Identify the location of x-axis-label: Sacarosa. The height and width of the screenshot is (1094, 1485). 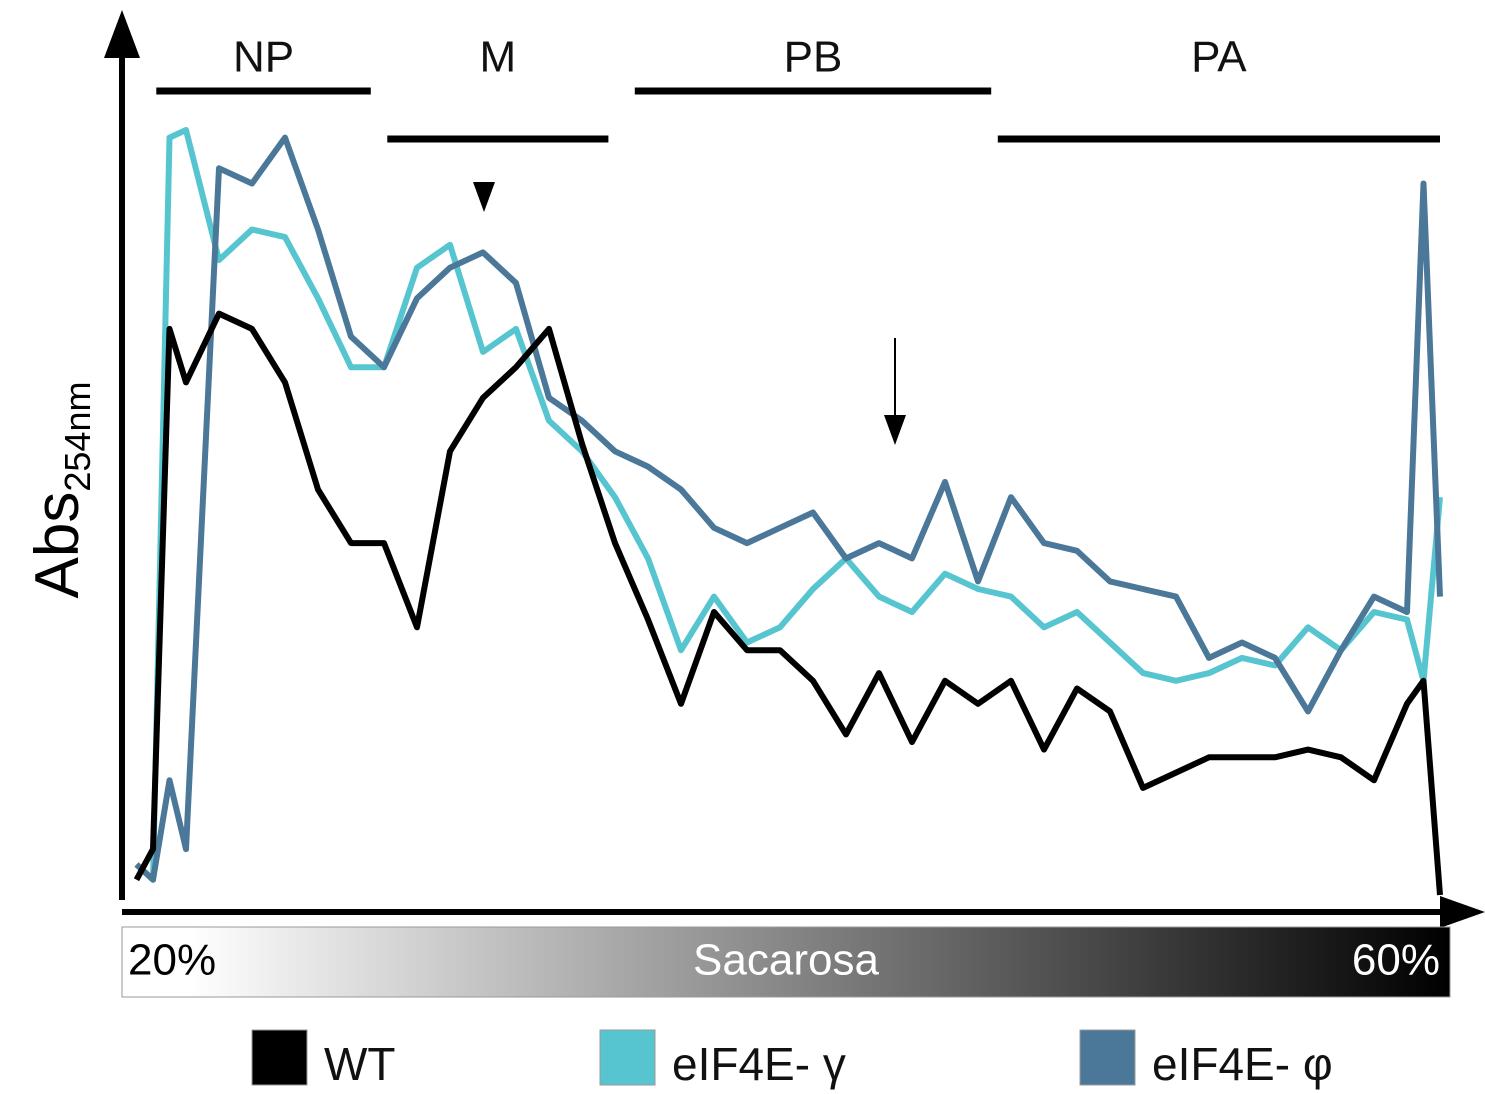
(786, 960).